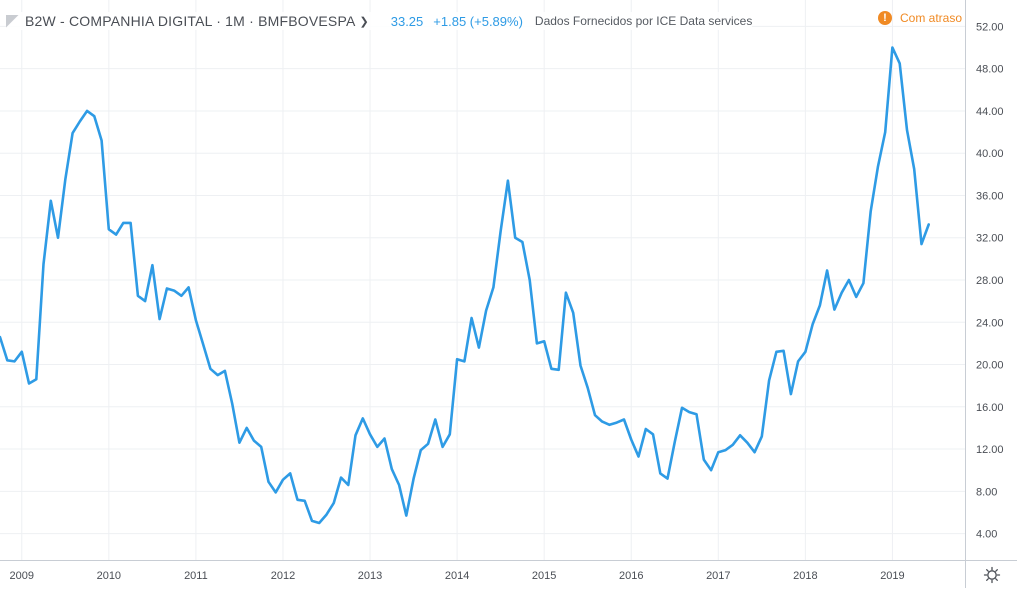  I want to click on chevron-down-icon: ❯, so click(364, 21).